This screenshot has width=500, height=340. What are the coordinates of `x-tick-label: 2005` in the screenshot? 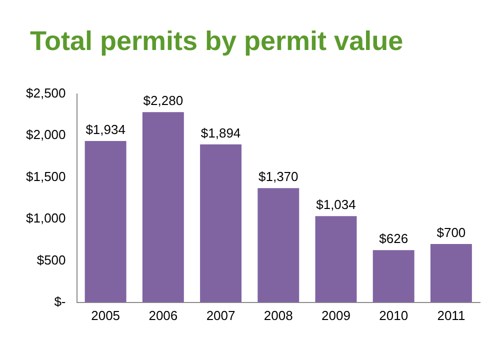 It's located at (105, 315).